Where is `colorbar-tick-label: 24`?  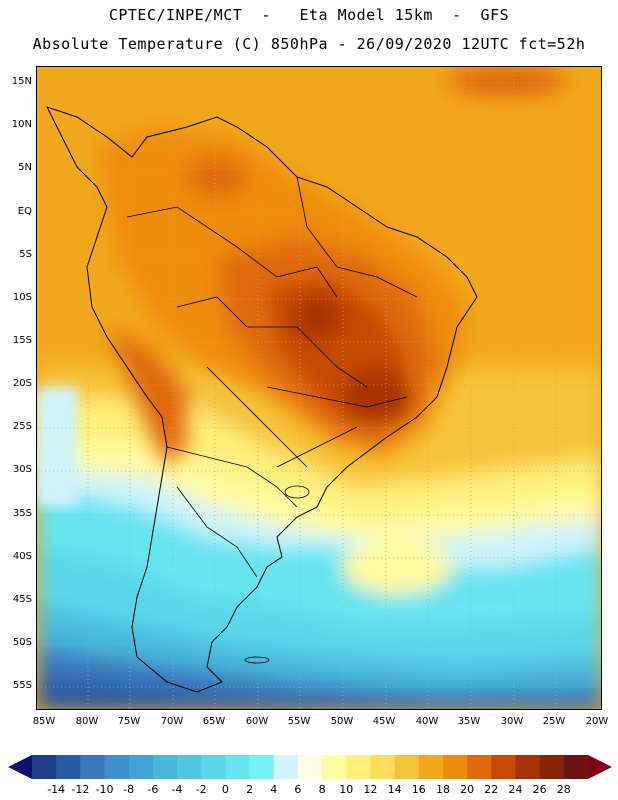 colorbar-tick-label: 24 is located at coordinates (515, 789).